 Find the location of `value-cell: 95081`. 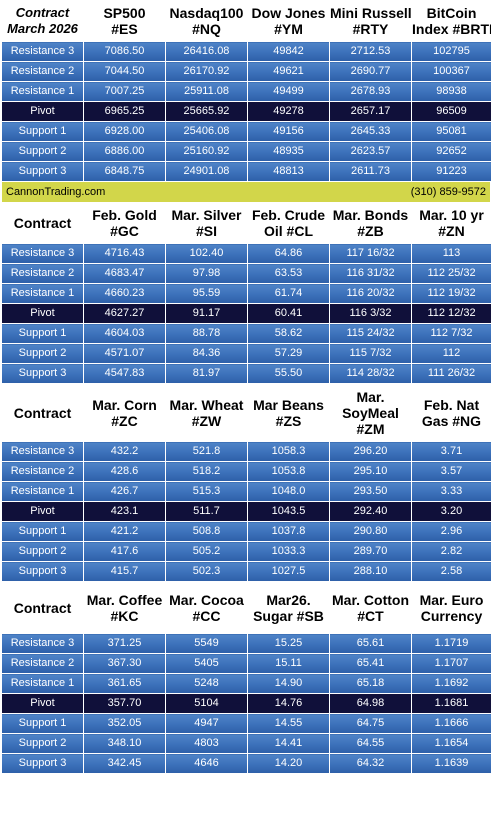

value-cell: 95081 is located at coordinates (451, 131).